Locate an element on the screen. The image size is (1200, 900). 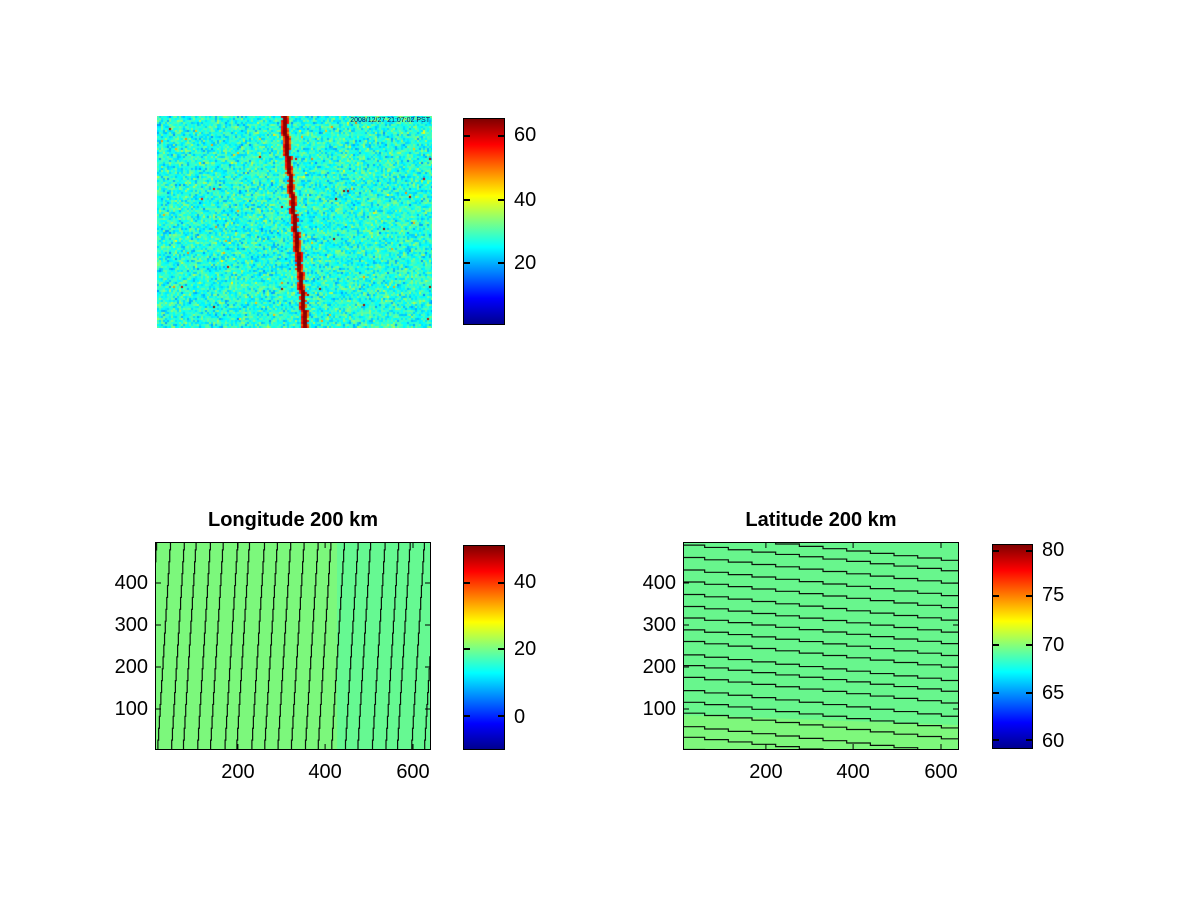
longitude-y-tick-label: 100 is located at coordinates (131, 709).